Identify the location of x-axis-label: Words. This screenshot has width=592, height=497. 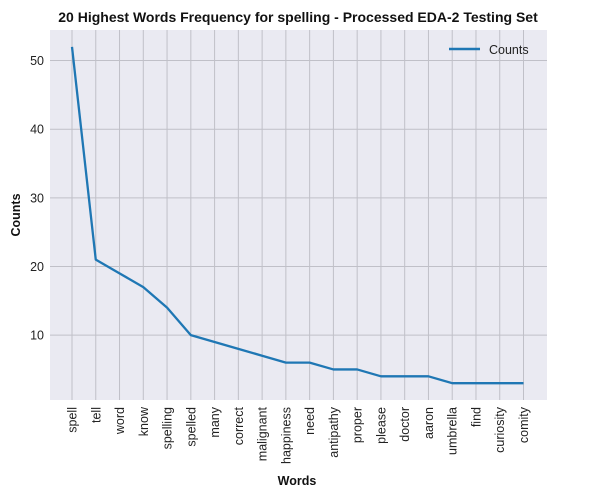
(297, 481).